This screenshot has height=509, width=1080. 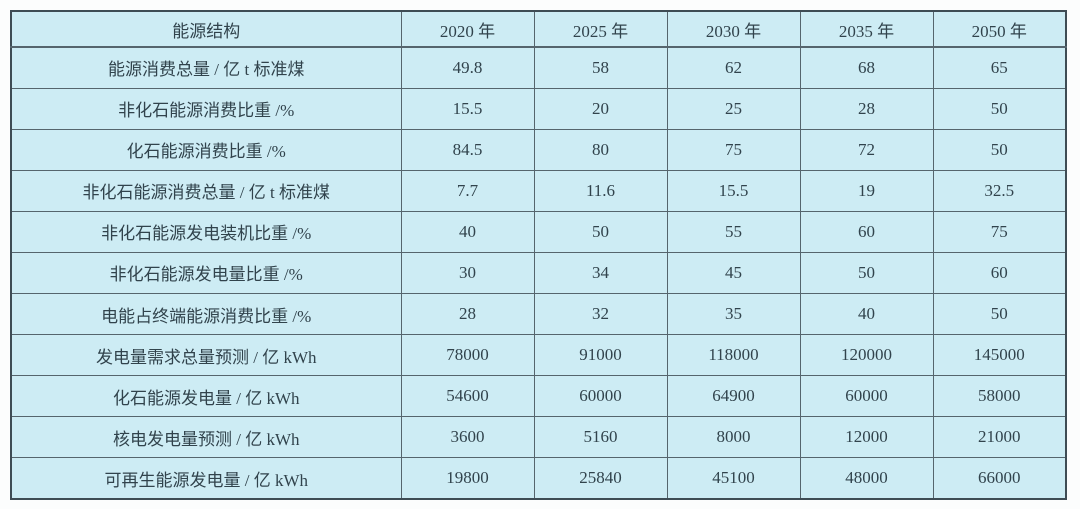 I want to click on value-cell: 120000, so click(x=866, y=355).